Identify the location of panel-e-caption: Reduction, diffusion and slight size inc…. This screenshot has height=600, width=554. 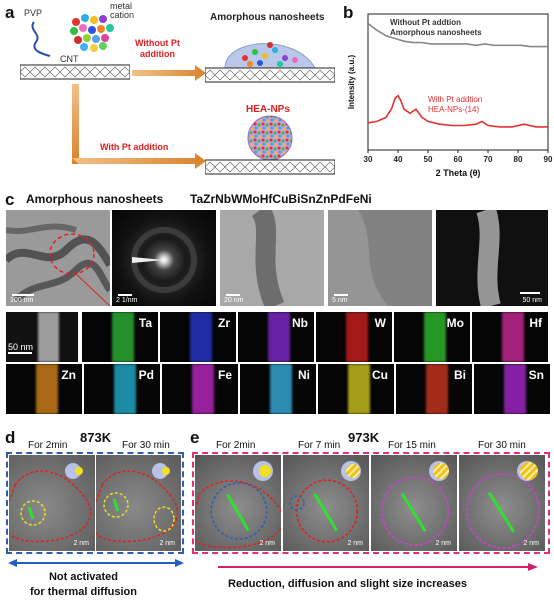
(347, 584).